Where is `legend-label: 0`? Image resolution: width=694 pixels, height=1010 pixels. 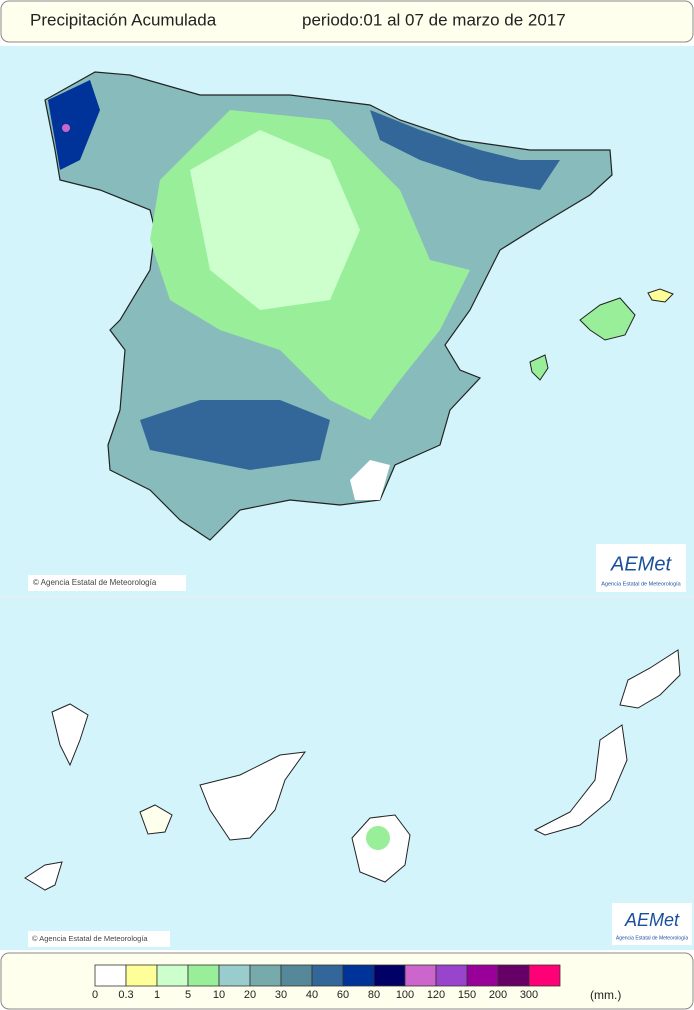 legend-label: 0 is located at coordinates (95, 995).